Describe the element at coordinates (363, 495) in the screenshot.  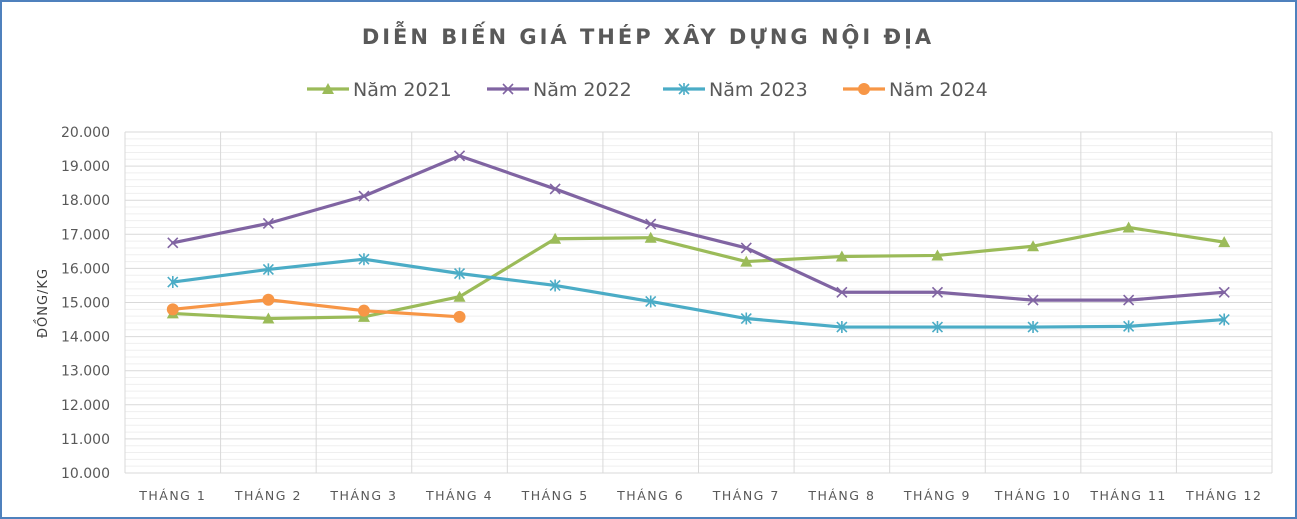
I see `x-tick-label: THÁNG 3` at that location.